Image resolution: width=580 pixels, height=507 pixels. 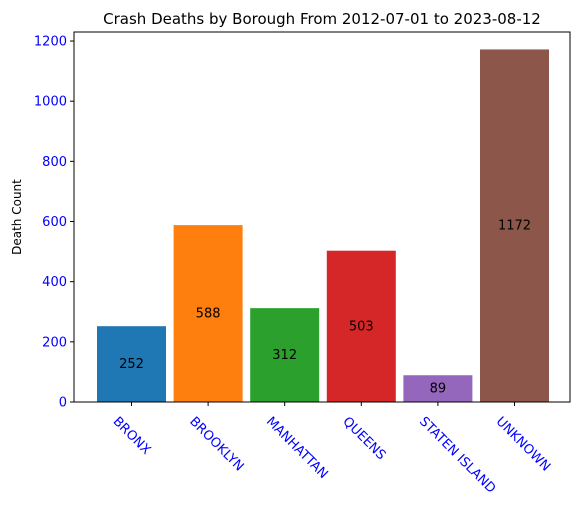 I want to click on bar-manhattan, so click(x=285, y=355).